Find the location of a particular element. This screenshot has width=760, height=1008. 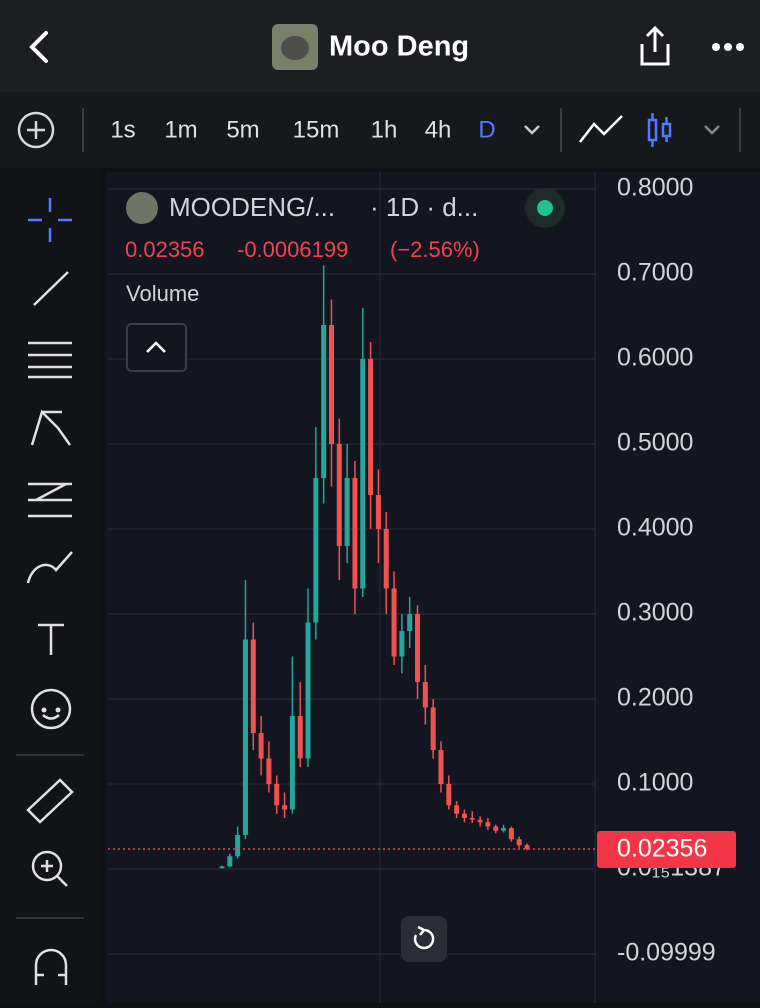

crosshair-icon is located at coordinates (50, 220).